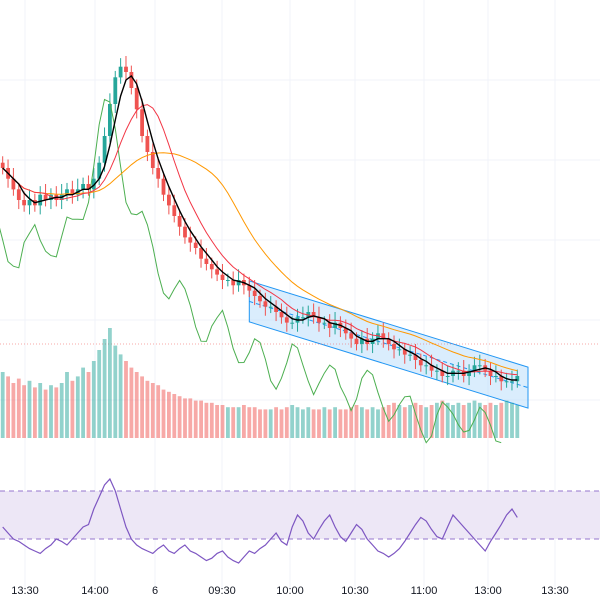  Describe the element at coordinates (260, 520) in the screenshot. I see `rsi-line` at that location.